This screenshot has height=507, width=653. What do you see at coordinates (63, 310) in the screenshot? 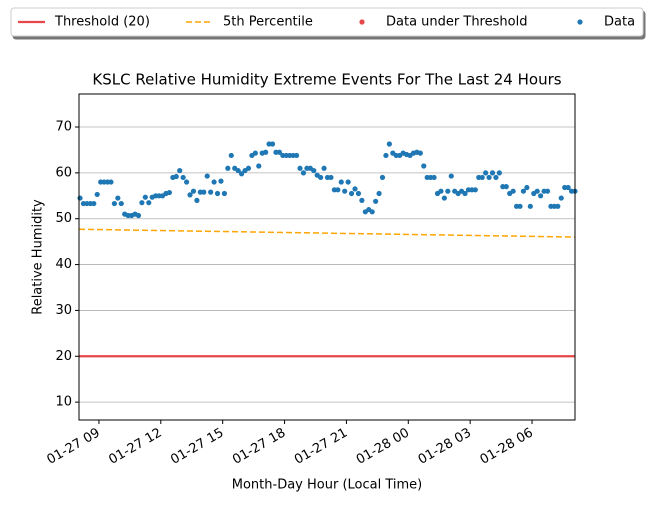
I see `y-tick-label: 30` at bounding box center [63, 310].